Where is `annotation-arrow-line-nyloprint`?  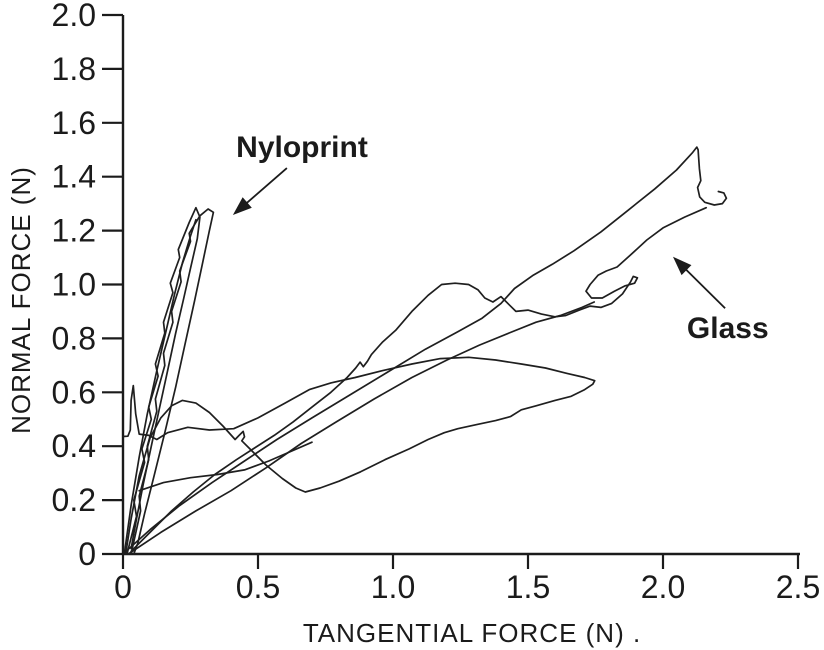
annotation-arrow-line-nyloprint is located at coordinates (265, 186).